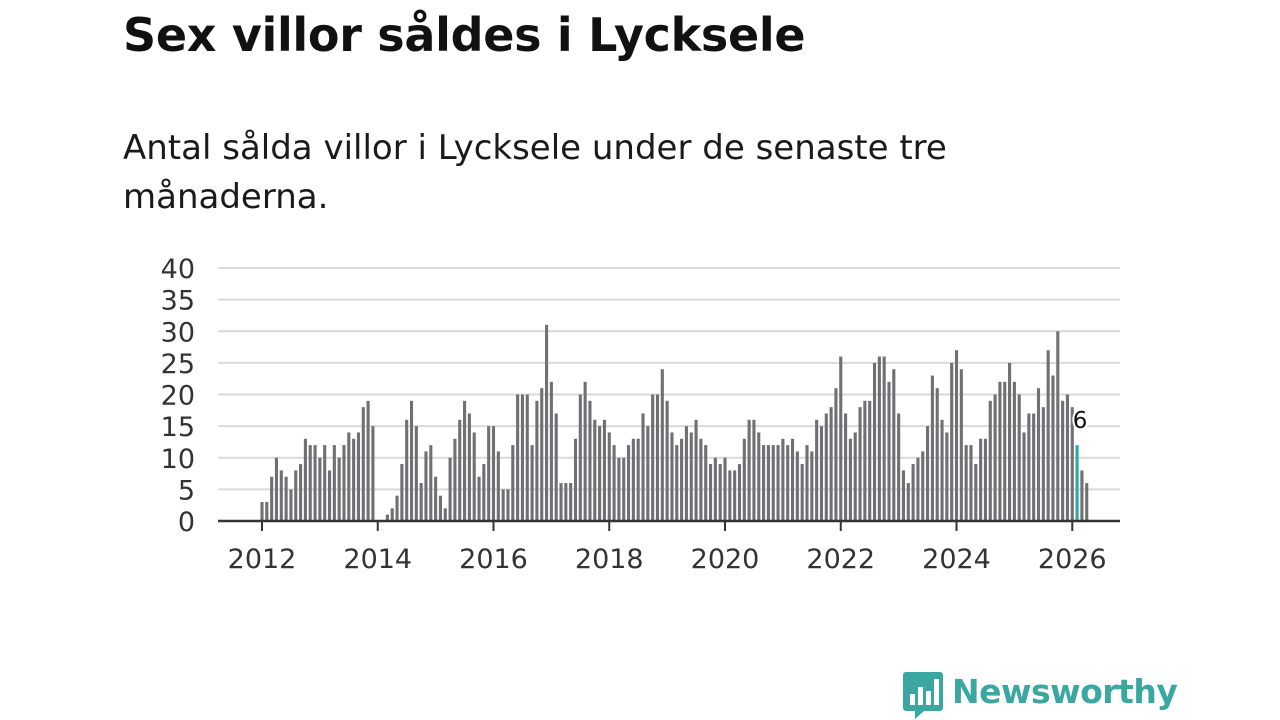 This screenshot has height=720, width=1280. What do you see at coordinates (667, 559) in the screenshot?
I see `x-axis-labels: 2012 2014 2016 2018 2020 2022 2024 2026` at bounding box center [667, 559].